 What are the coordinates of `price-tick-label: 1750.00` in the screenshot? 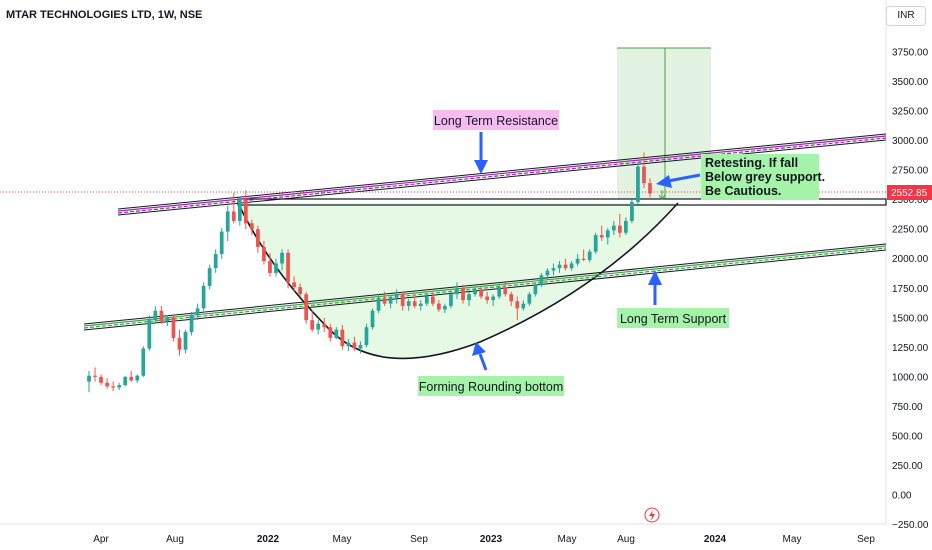 It's located at (910, 289).